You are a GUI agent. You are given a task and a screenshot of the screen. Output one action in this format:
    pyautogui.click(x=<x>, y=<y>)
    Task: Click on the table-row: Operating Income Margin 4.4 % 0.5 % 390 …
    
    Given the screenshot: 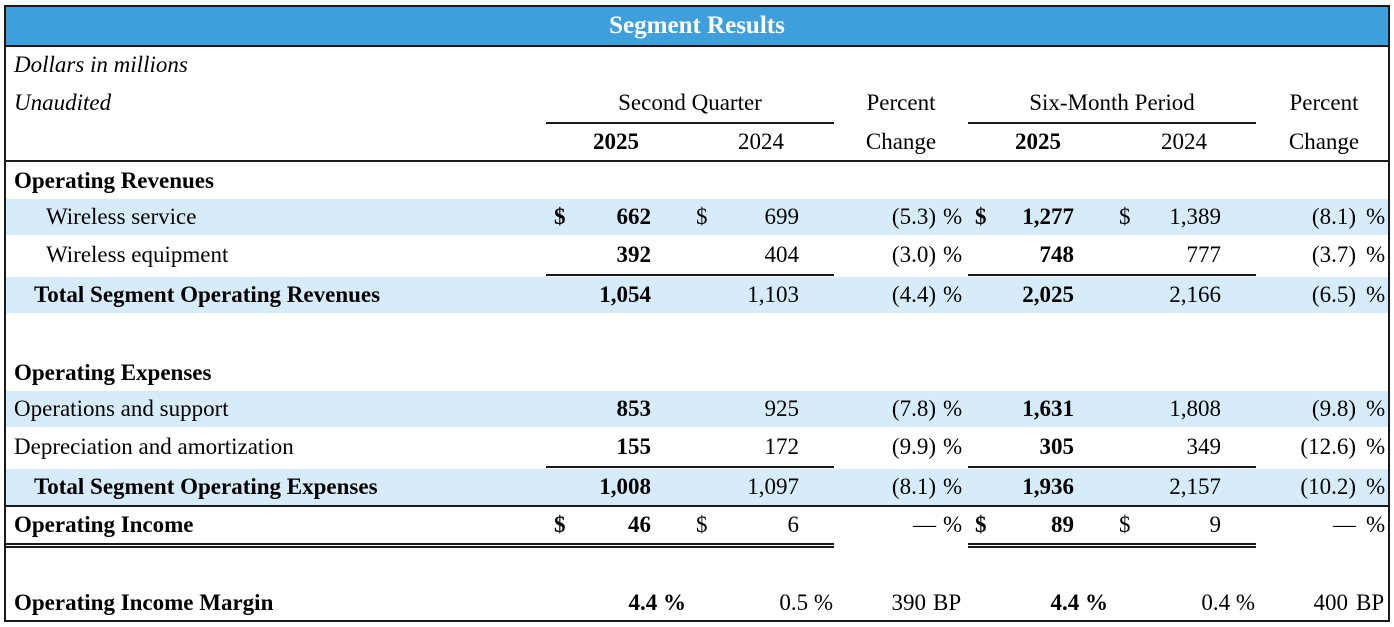 What is the action you would take?
    pyautogui.click(x=697, y=602)
    